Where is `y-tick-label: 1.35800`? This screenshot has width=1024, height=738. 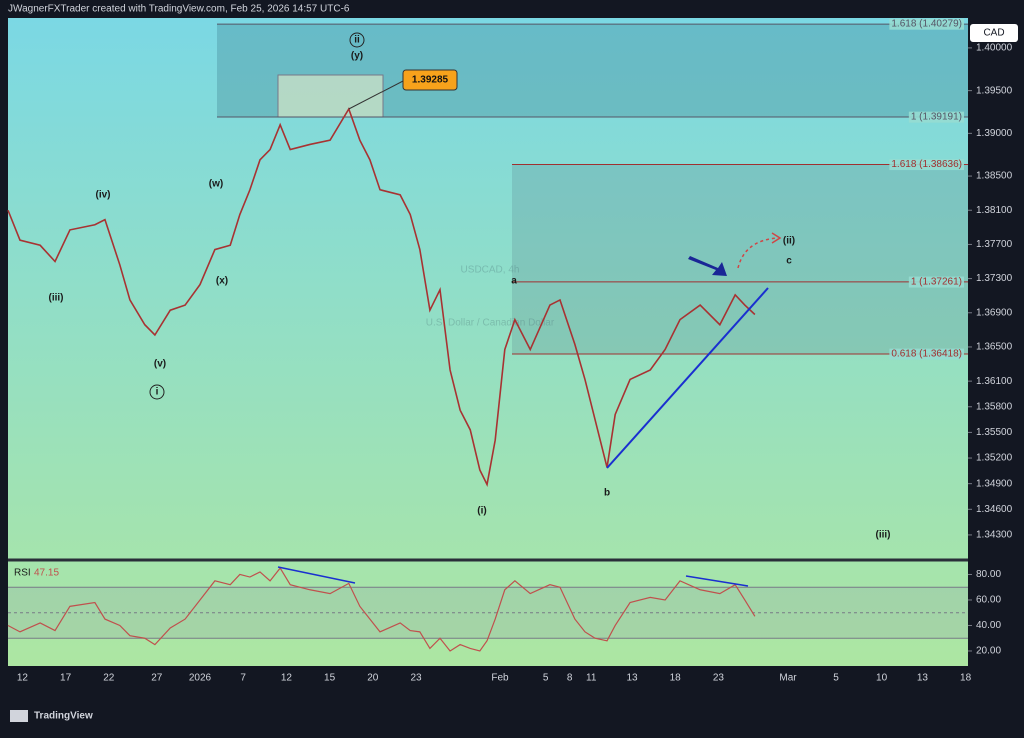
y-tick-label: 1.35800 is located at coordinates (994, 406).